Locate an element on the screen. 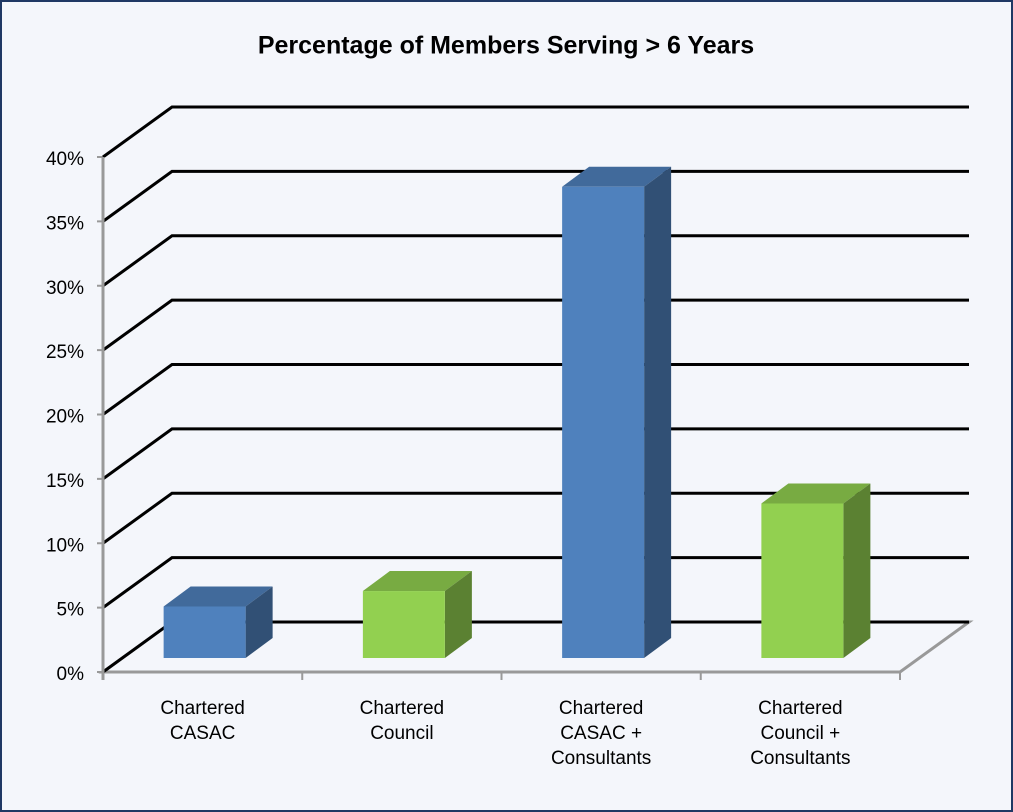 This screenshot has width=1013, height=812. y-tick-label: 25% is located at coordinates (65, 352).